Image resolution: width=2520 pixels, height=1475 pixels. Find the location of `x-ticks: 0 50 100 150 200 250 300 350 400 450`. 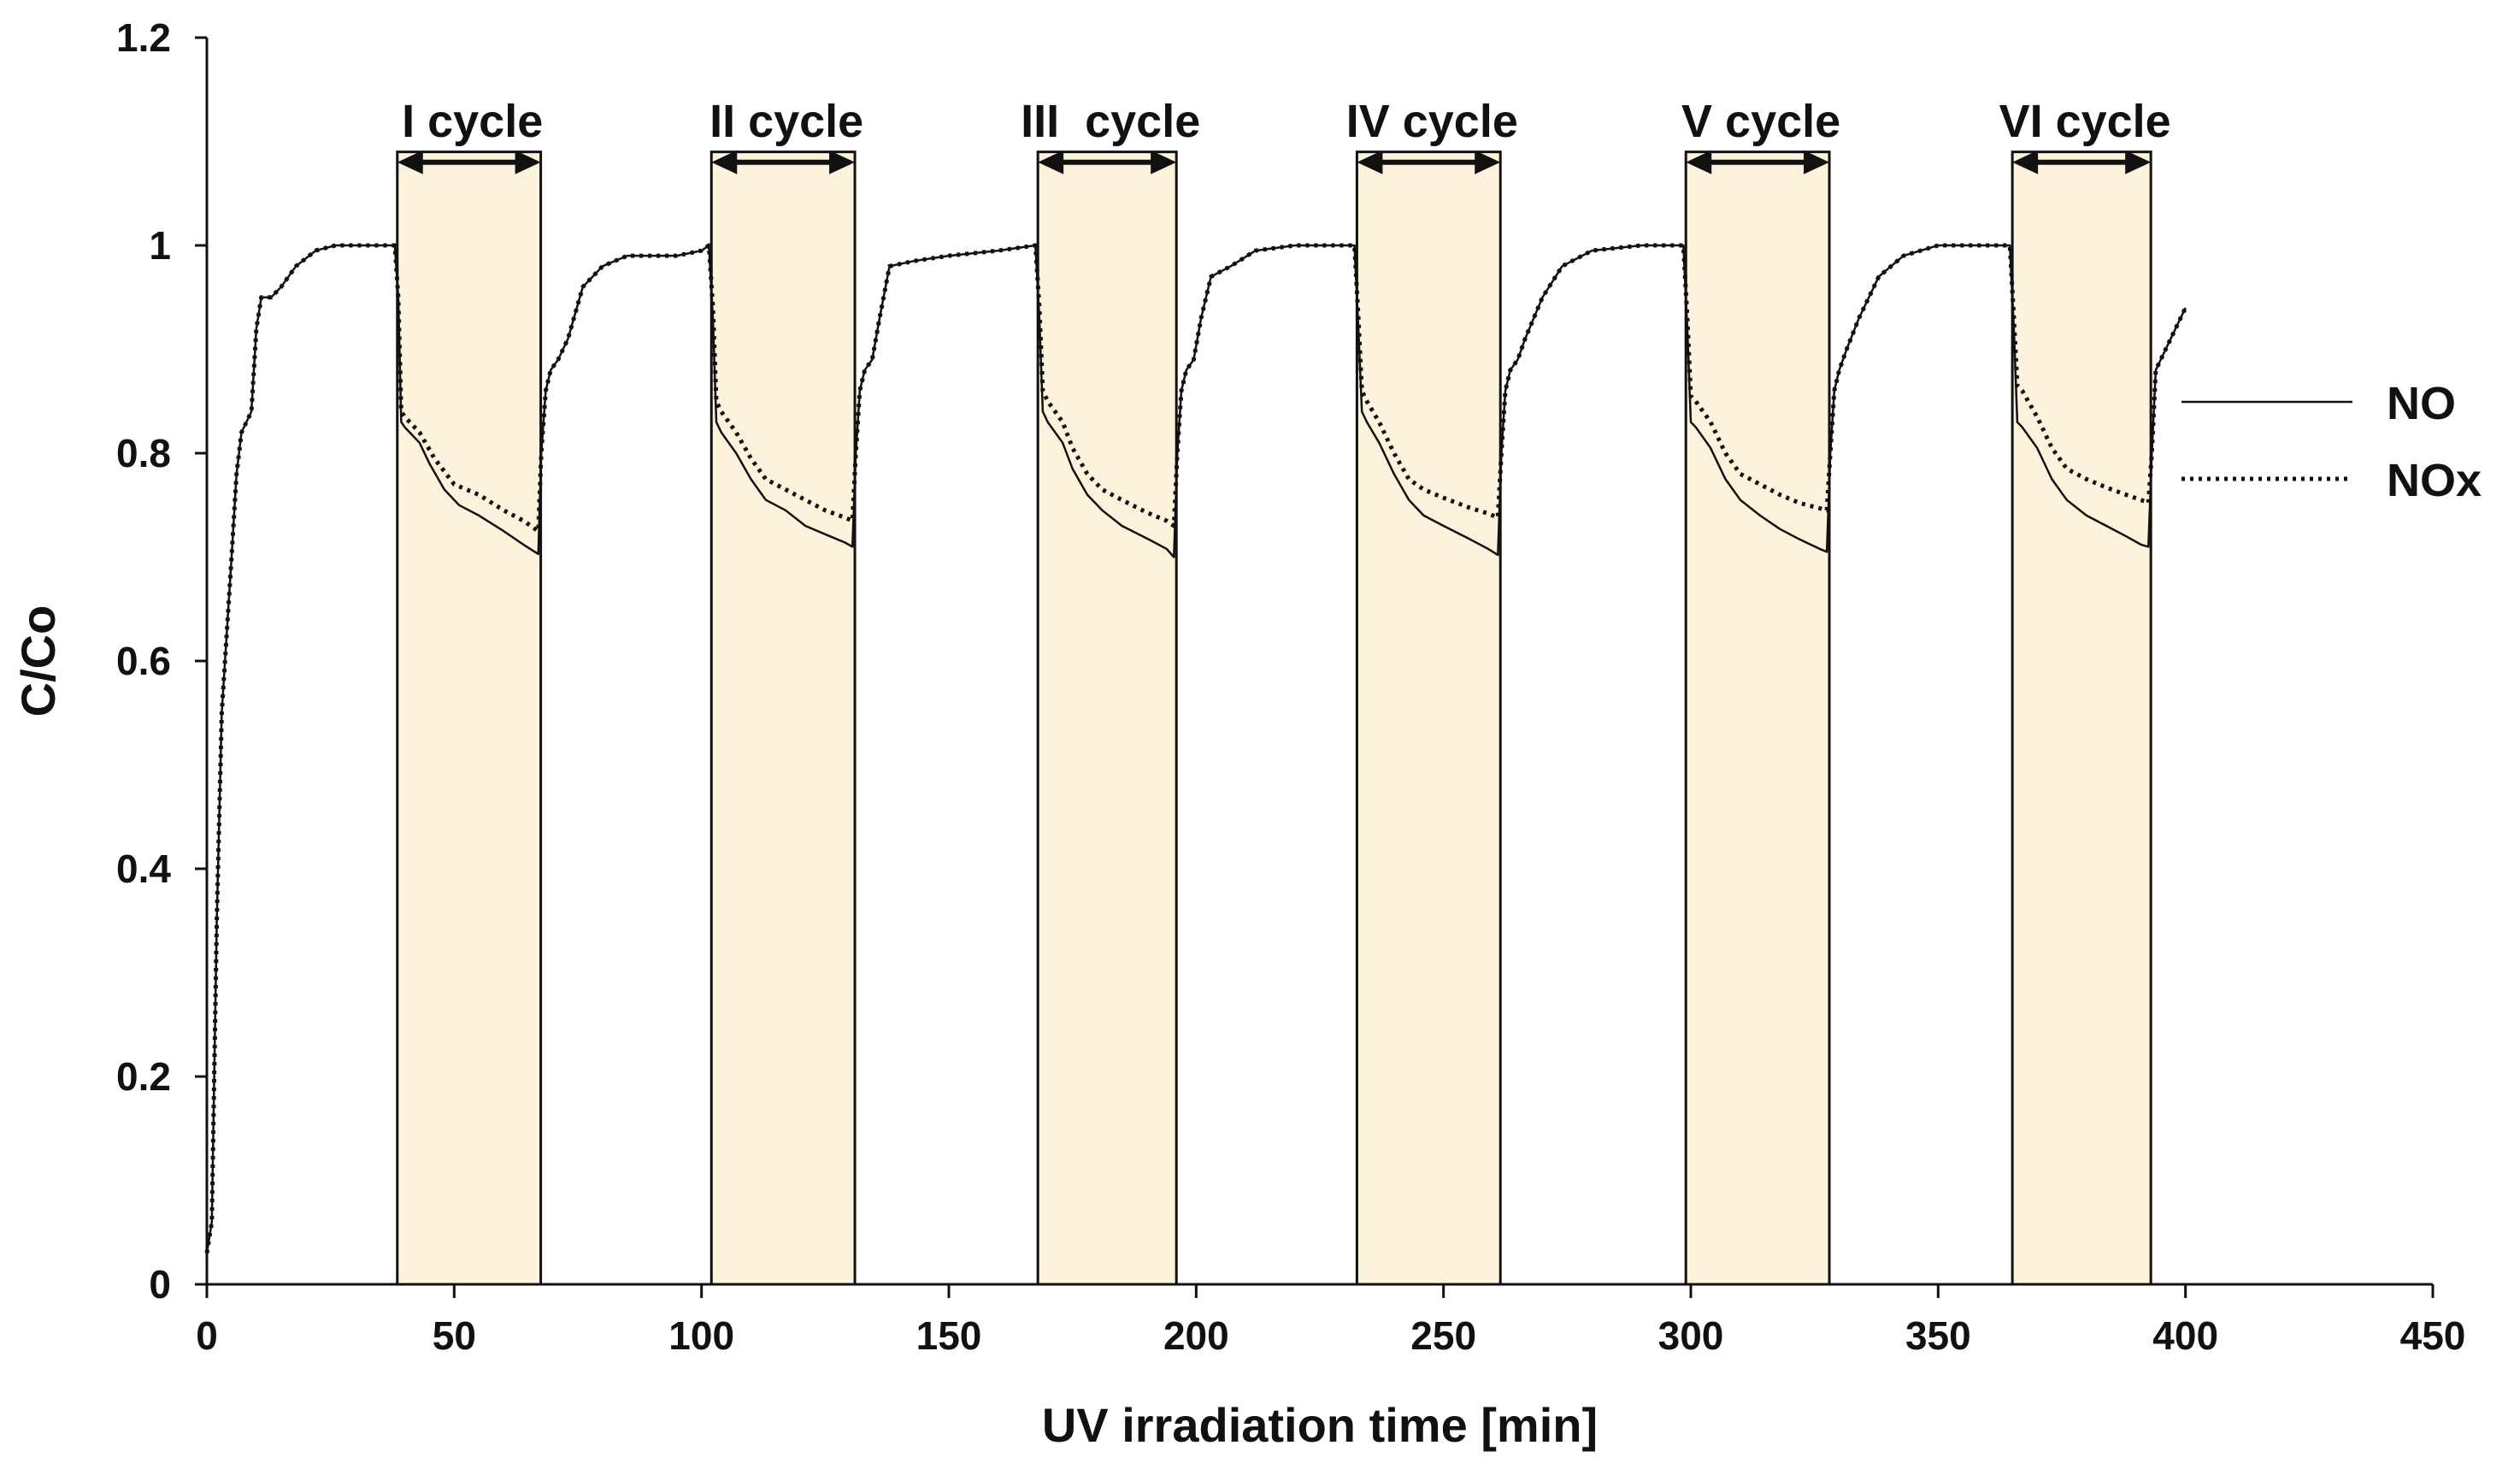

x-ticks: 0 50 100 150 200 250 300 350 400 450 is located at coordinates (1331, 1321).